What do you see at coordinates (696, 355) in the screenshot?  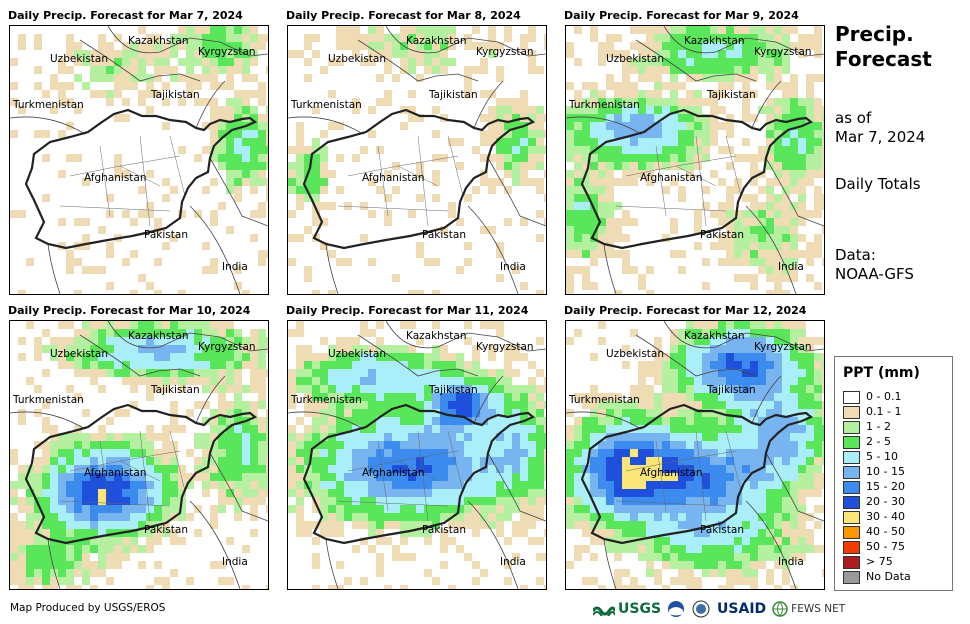 I see `country-border` at bounding box center [696, 355].